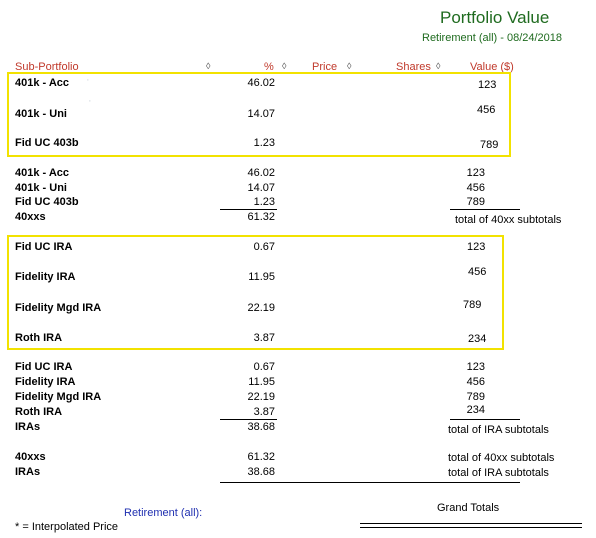  Describe the element at coordinates (30, 457) in the screenshot. I see `total-name: 40xxs` at that location.